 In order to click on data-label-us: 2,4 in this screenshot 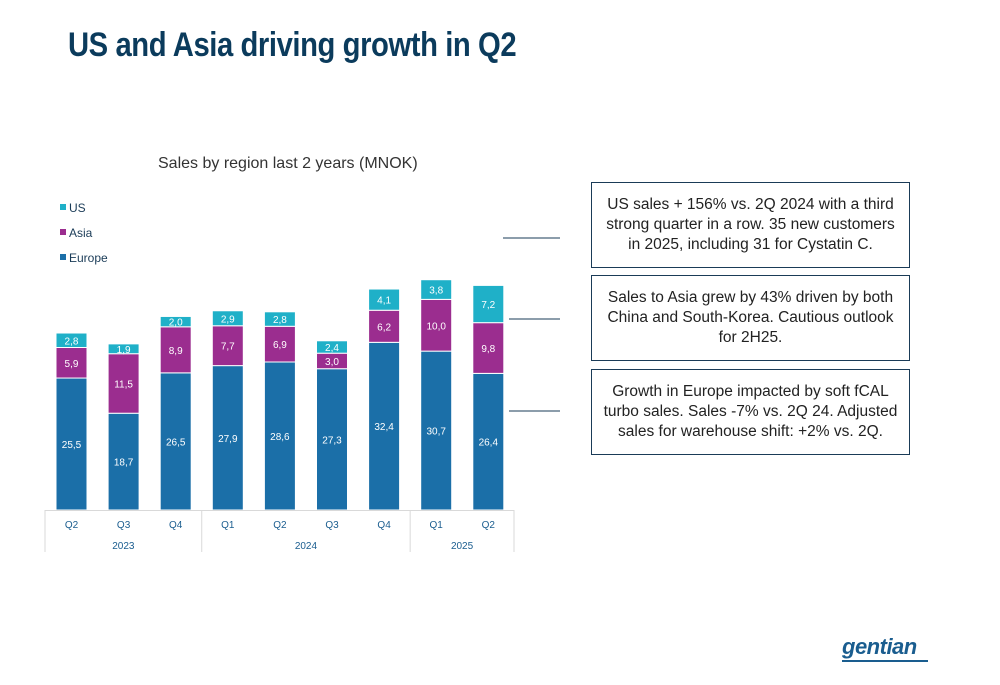, I will do `click(332, 348)`.